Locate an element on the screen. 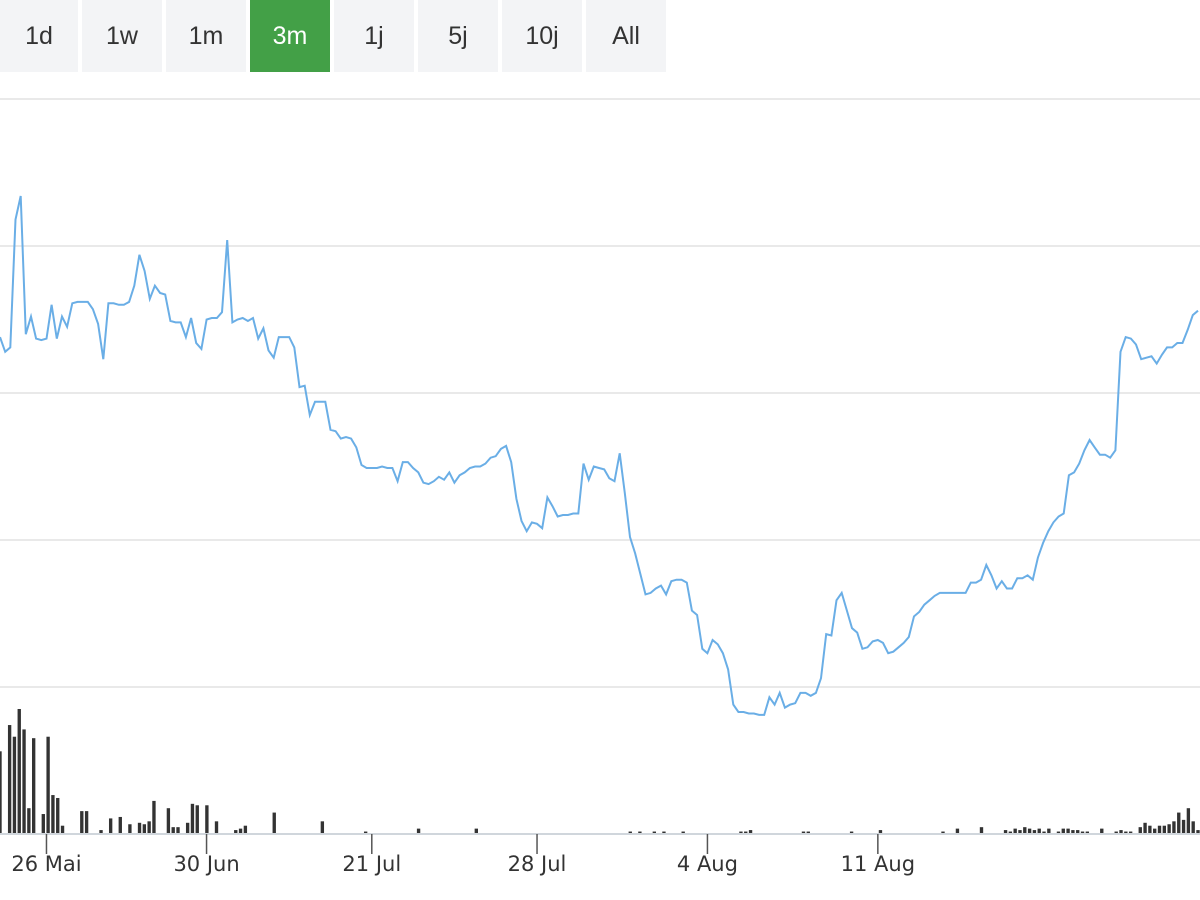  range-button-10j: 10j is located at coordinates (542, 36).